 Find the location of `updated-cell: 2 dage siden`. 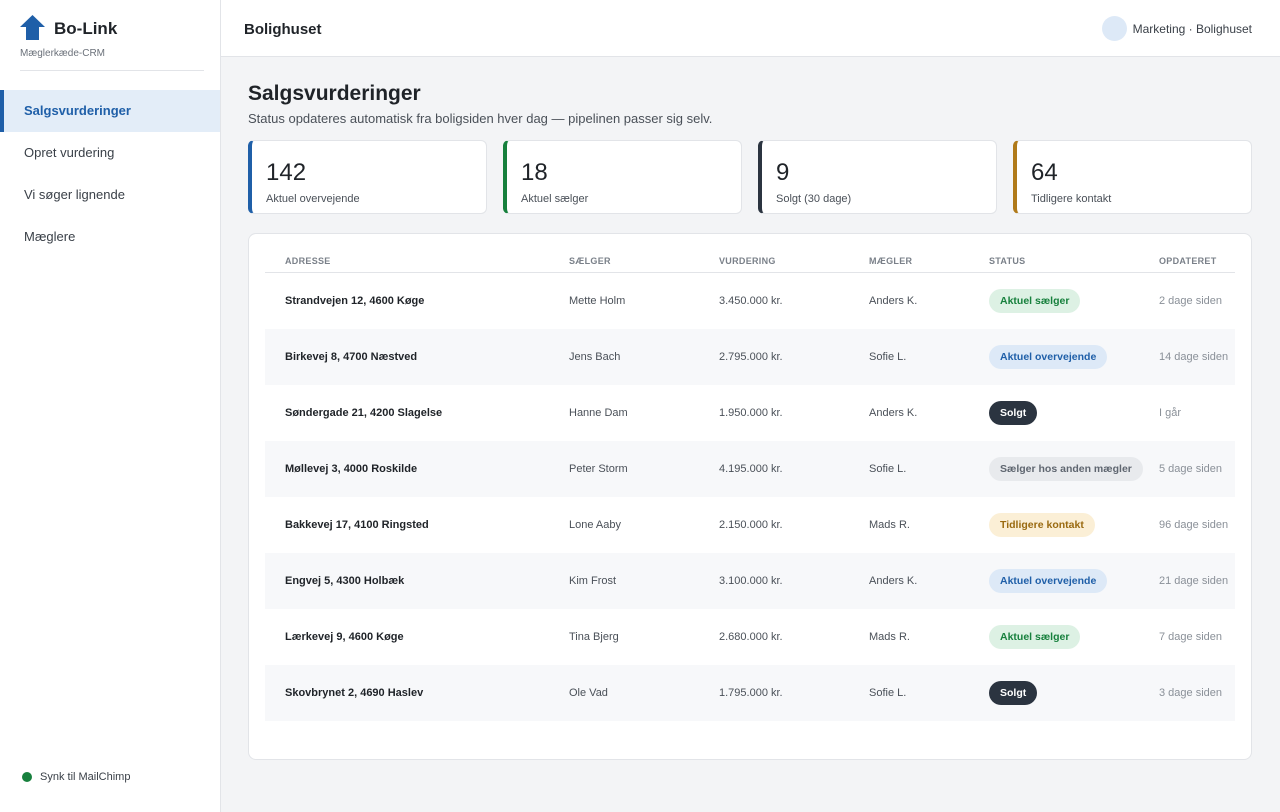

updated-cell: 2 dage siden is located at coordinates (1190, 301).